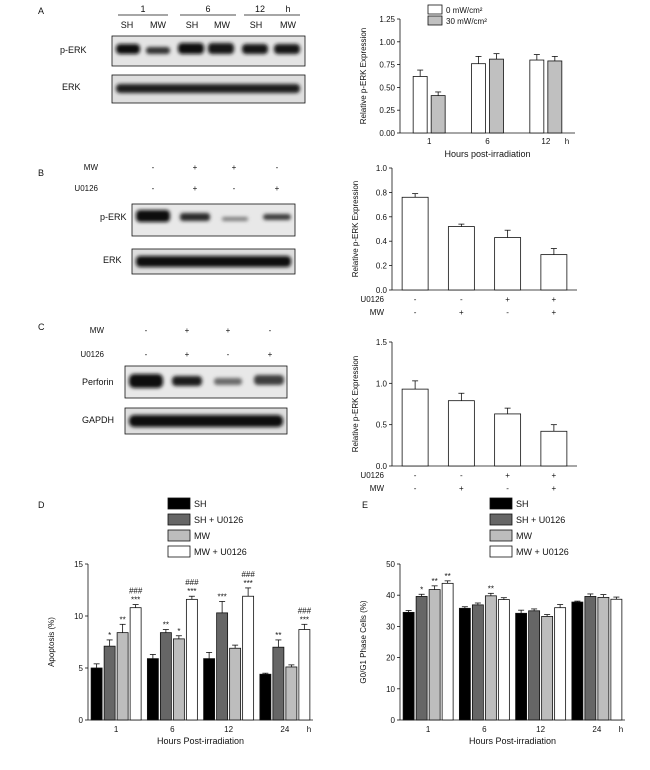 Image resolution: width=650 pixels, height=770 pixels. What do you see at coordinates (464, 10) in the screenshot?
I see `chart-a-legend-label: 0 mW/cm²` at bounding box center [464, 10].